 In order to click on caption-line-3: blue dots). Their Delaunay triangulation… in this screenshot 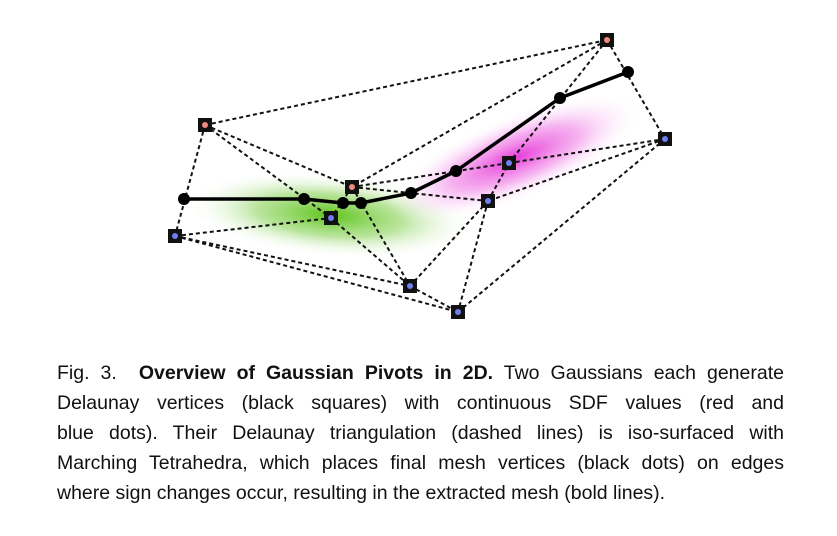, I will do `click(420, 433)`.